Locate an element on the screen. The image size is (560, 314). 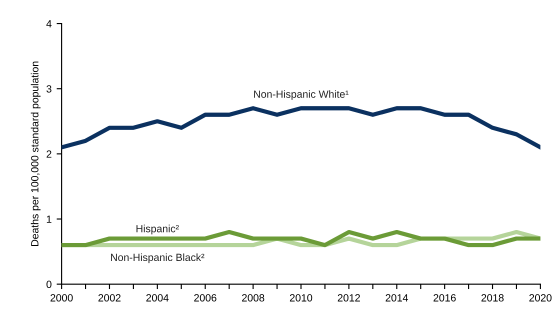
x-tick-label: 2008 is located at coordinates (253, 298).